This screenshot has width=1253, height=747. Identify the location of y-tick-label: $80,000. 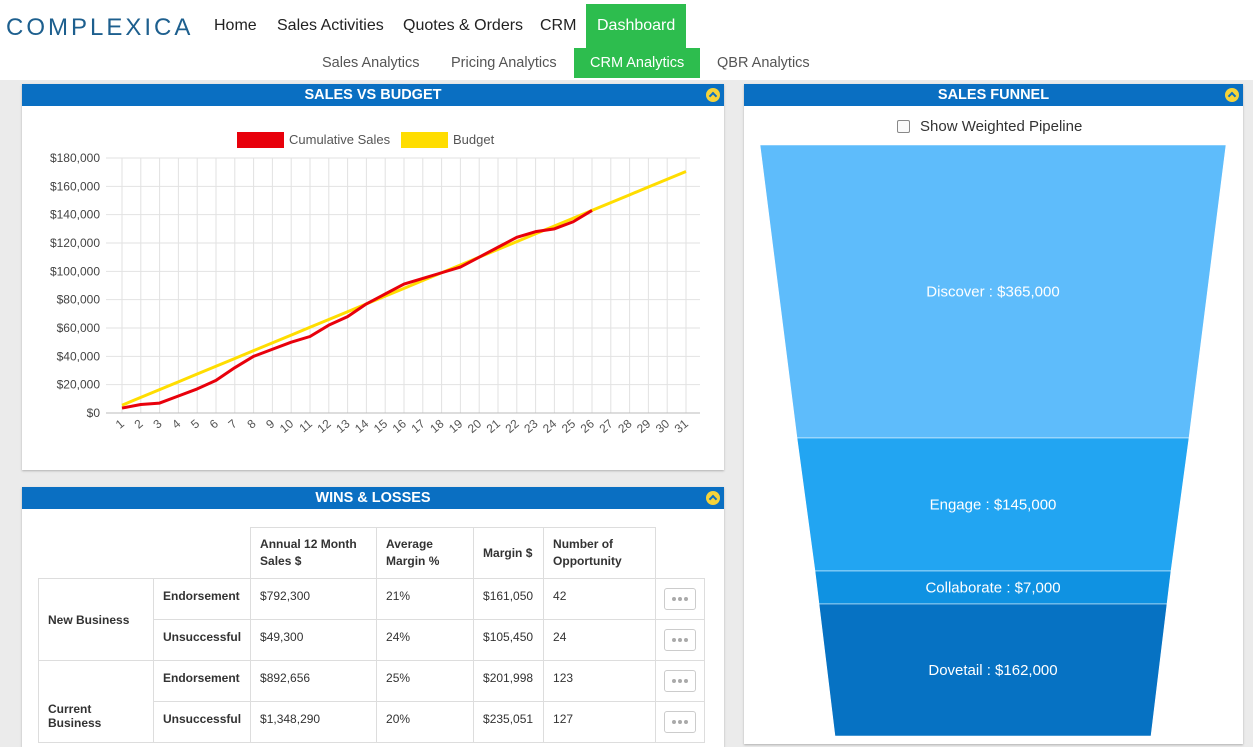
(79, 300).